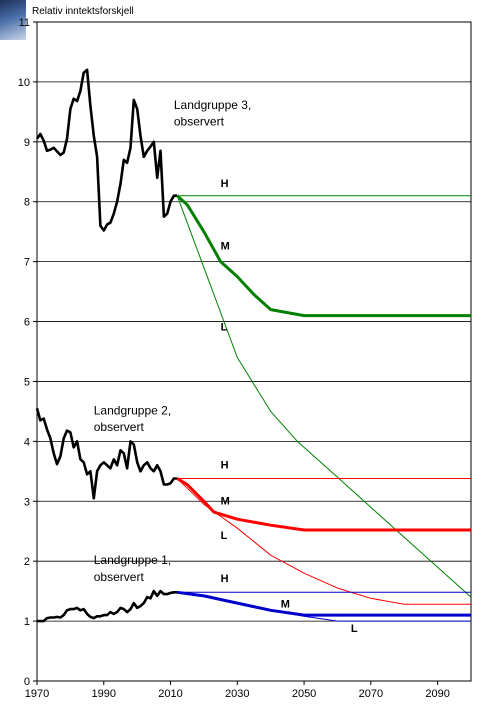 The height and width of the screenshot is (716, 489). Describe the element at coordinates (27, 622) in the screenshot. I see `y-tick-label: 1` at that location.